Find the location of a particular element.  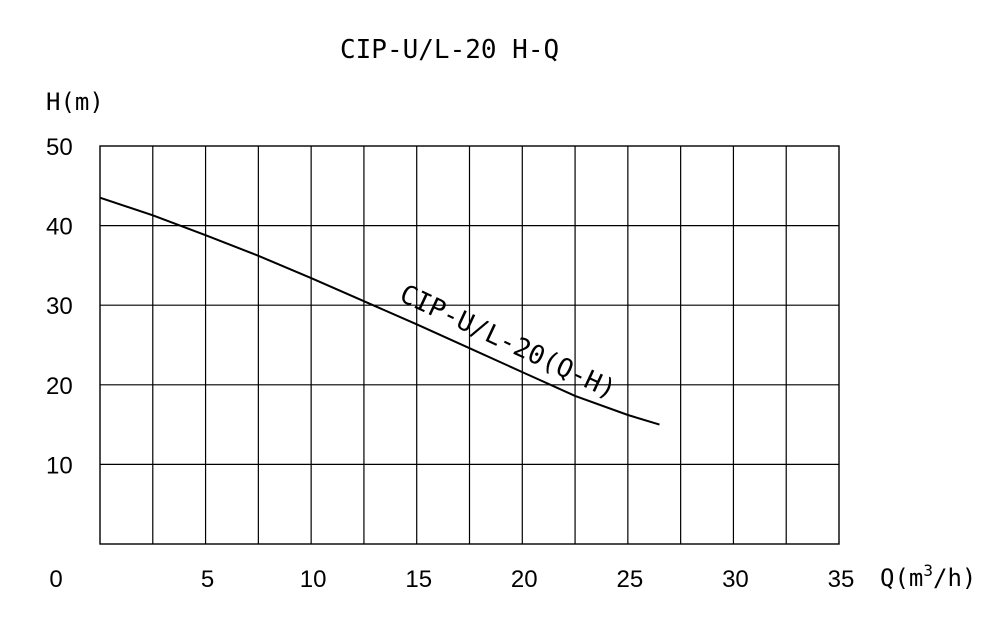

x-tick-label: 0 is located at coordinates (55, 579).